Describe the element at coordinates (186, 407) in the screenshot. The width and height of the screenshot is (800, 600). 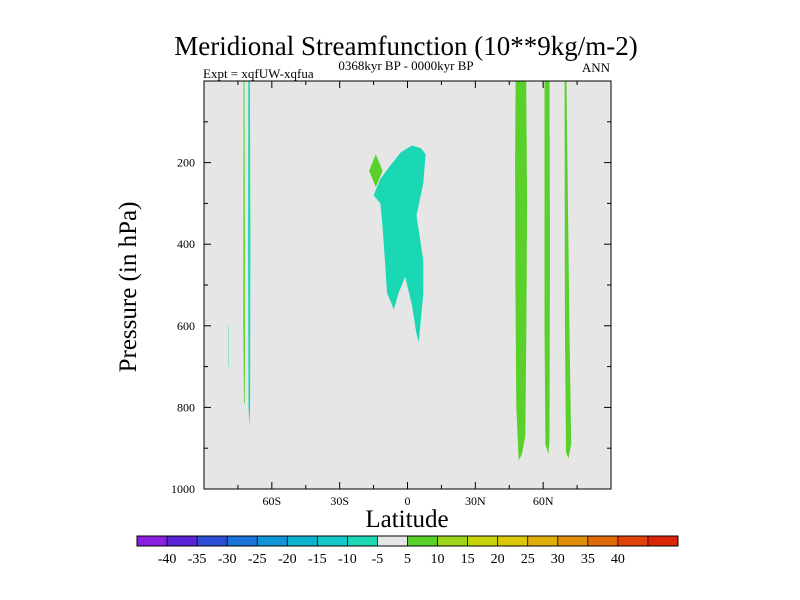
I see `y-tick-label: 800` at that location.